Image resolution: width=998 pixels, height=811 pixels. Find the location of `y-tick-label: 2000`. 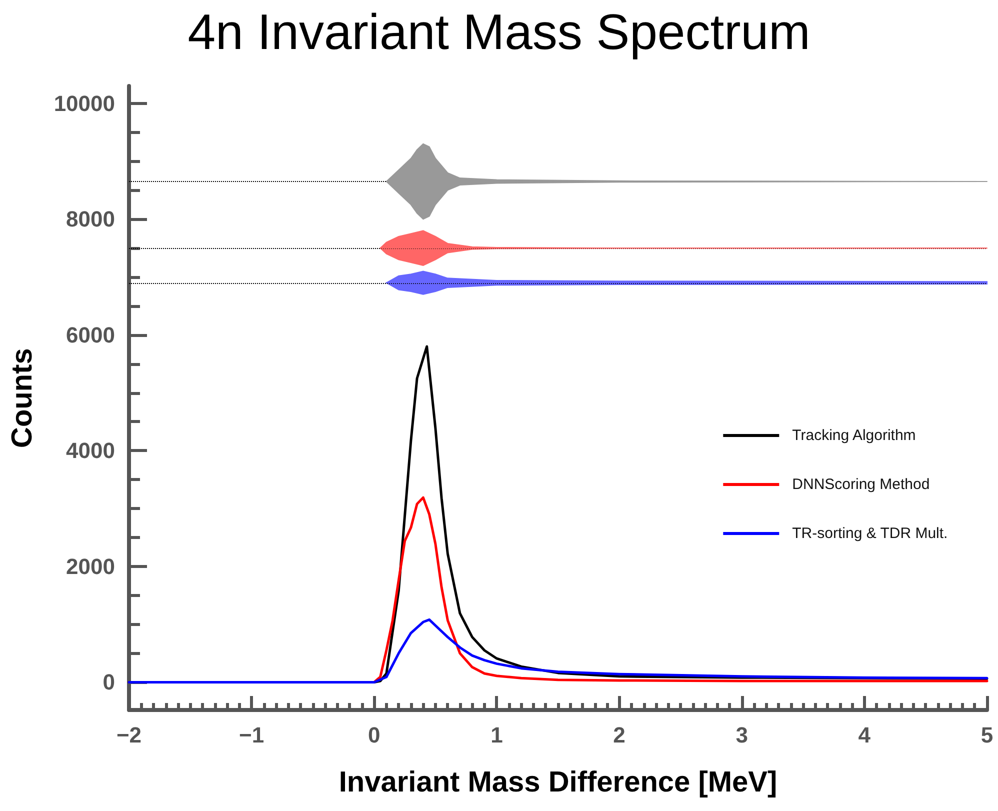

y-tick-label: 2000 is located at coordinates (90, 566).